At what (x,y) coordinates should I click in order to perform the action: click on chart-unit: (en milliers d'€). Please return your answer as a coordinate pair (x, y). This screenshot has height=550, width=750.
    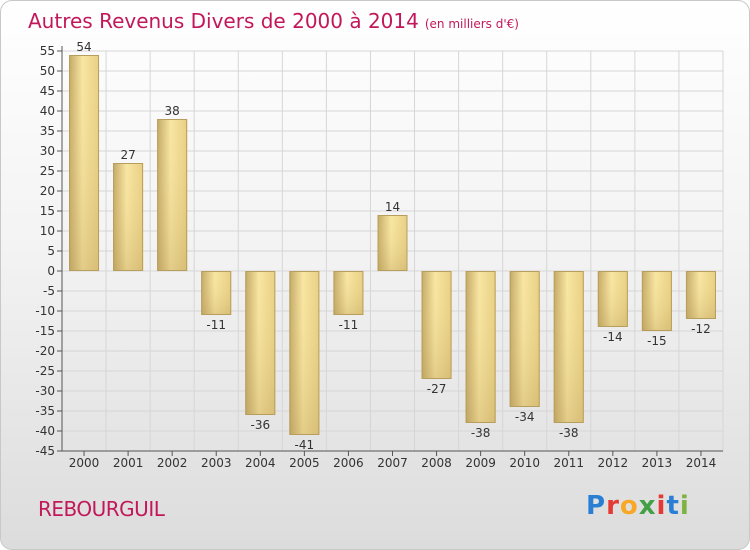
    Looking at the image, I should click on (471, 24).